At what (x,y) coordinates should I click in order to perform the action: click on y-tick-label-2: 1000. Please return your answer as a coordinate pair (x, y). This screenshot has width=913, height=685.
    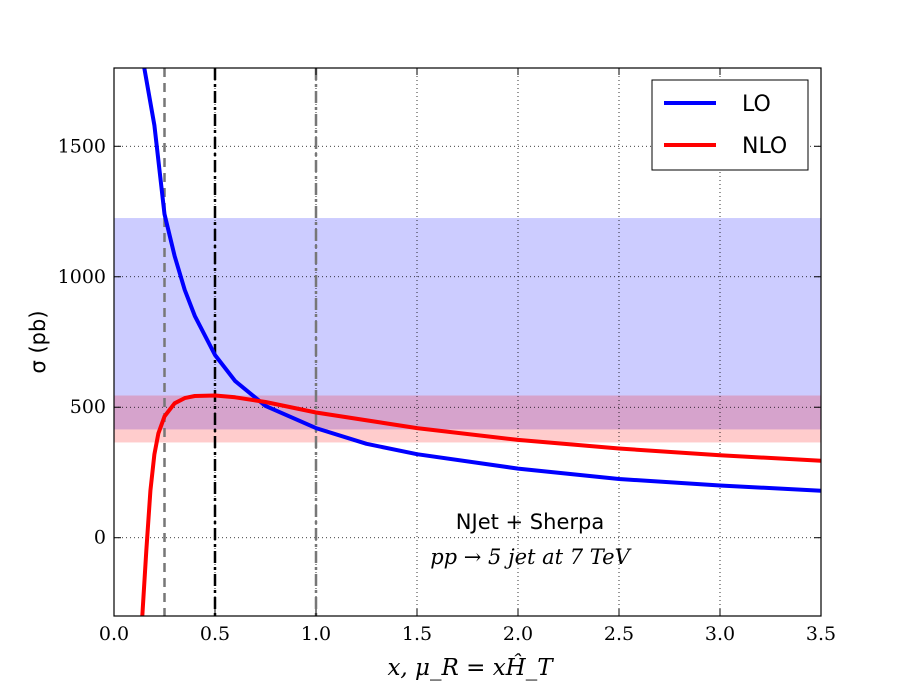
    Looking at the image, I should click on (82, 277).